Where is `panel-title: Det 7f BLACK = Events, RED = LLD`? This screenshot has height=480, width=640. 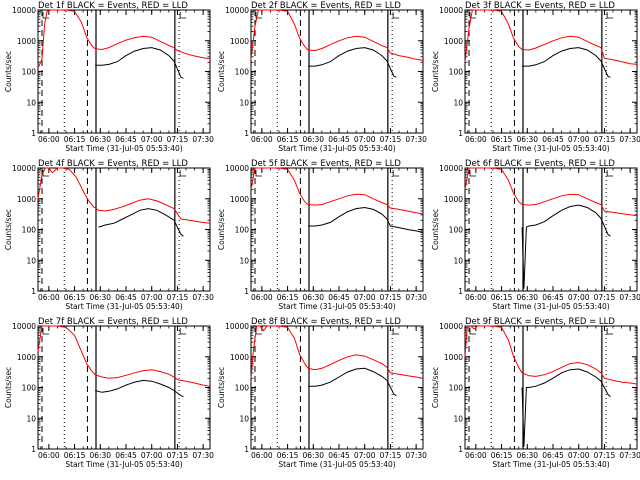 panel-title: Det 7f BLACK = Events, RED = LLD is located at coordinates (113, 322).